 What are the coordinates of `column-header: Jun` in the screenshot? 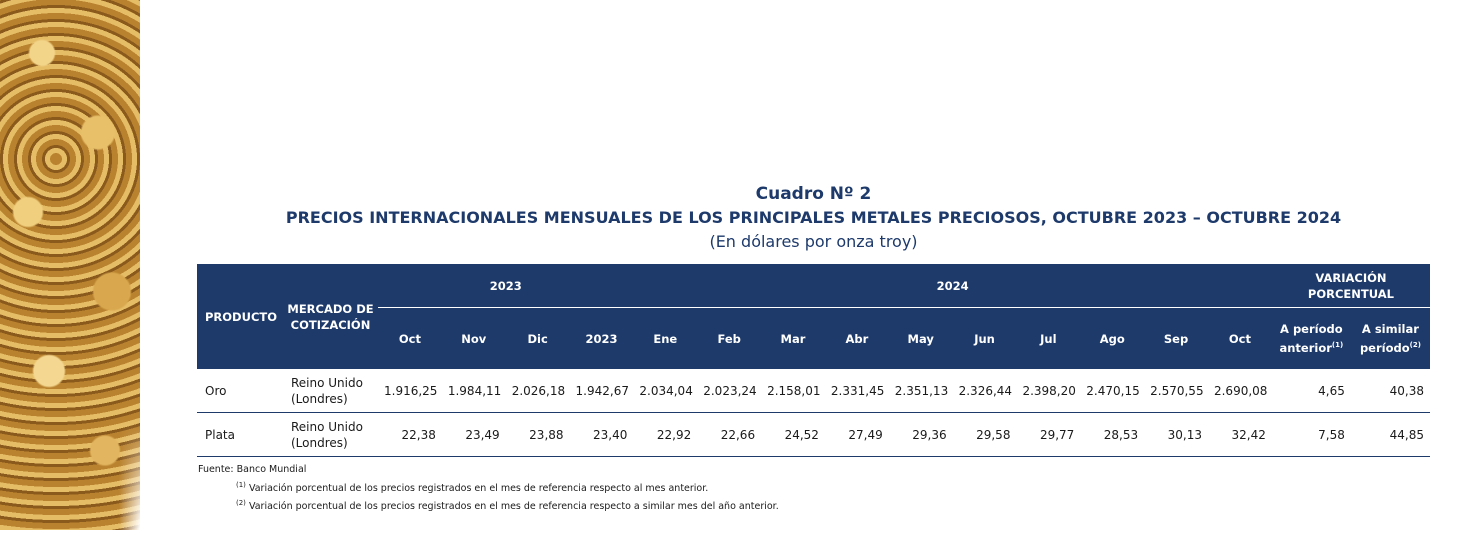 It's located at (984, 338).